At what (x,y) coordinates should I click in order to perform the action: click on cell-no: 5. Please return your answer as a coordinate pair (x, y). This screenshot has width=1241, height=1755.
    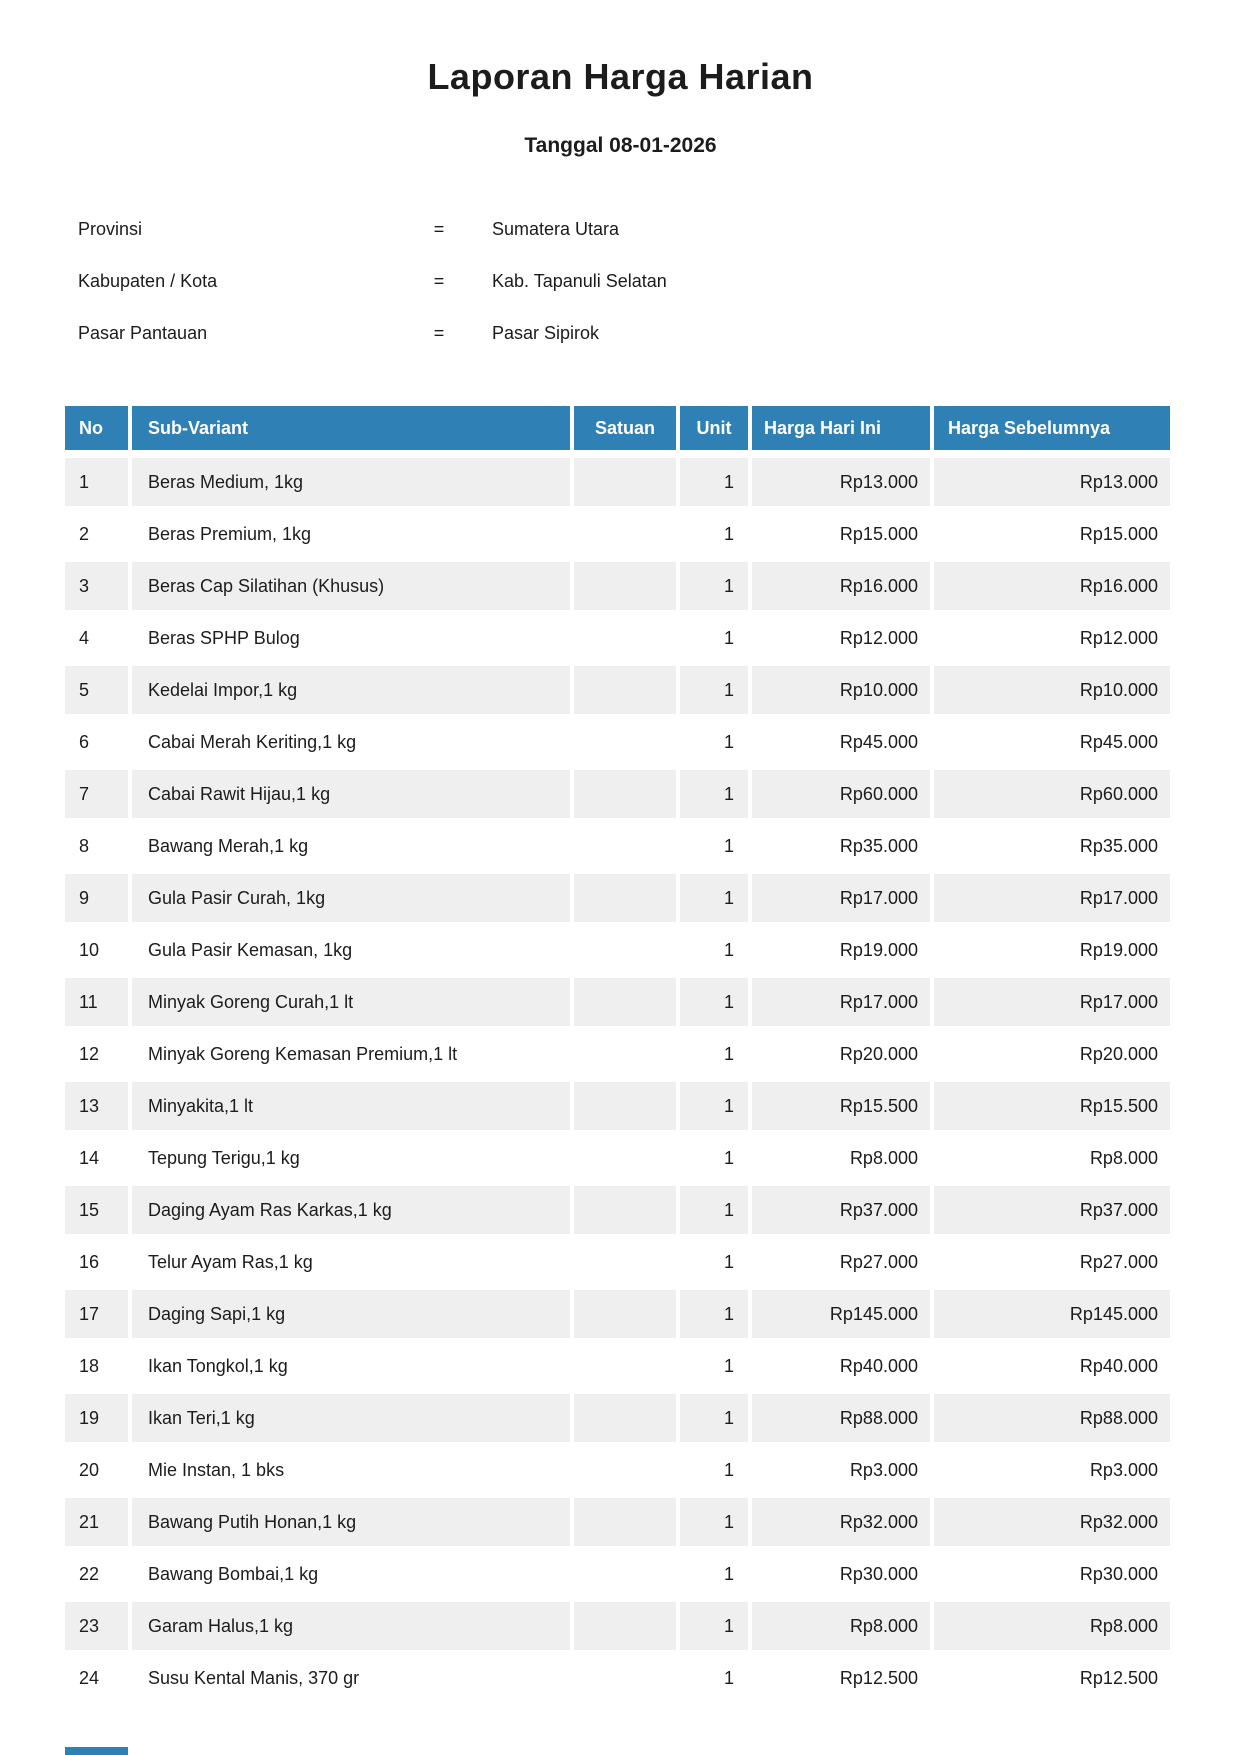
    Looking at the image, I should click on (96, 690).